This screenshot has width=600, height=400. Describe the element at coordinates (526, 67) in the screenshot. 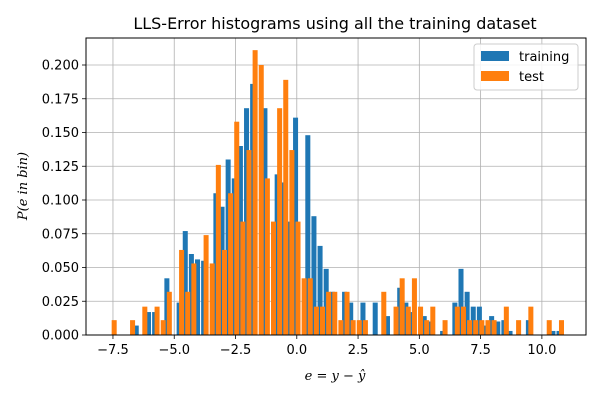

I see `legend: training test` at that location.